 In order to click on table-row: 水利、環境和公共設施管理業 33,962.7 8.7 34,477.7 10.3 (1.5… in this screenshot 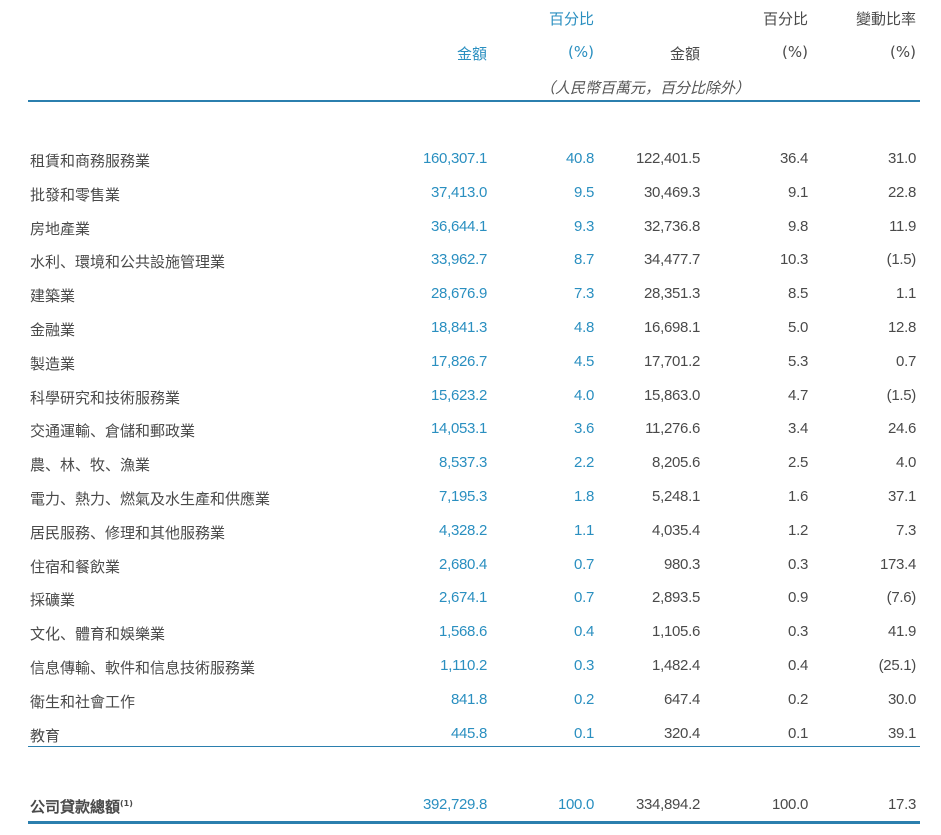, I will do `click(470, 263)`.